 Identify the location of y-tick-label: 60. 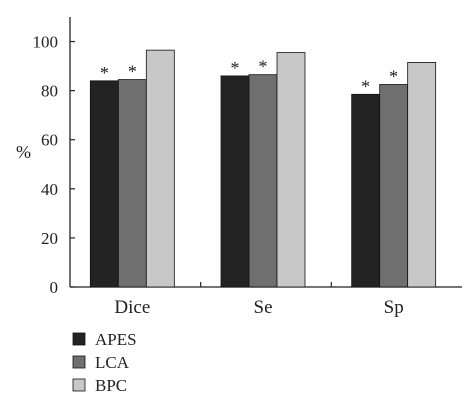
(49, 140).